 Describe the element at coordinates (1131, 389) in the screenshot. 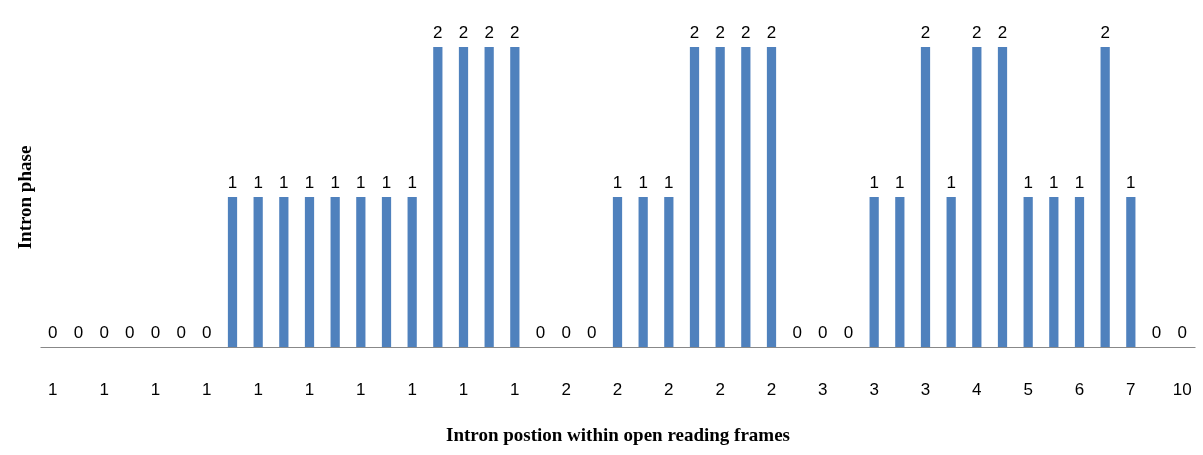

I see `x-tick-label: 7` at that location.